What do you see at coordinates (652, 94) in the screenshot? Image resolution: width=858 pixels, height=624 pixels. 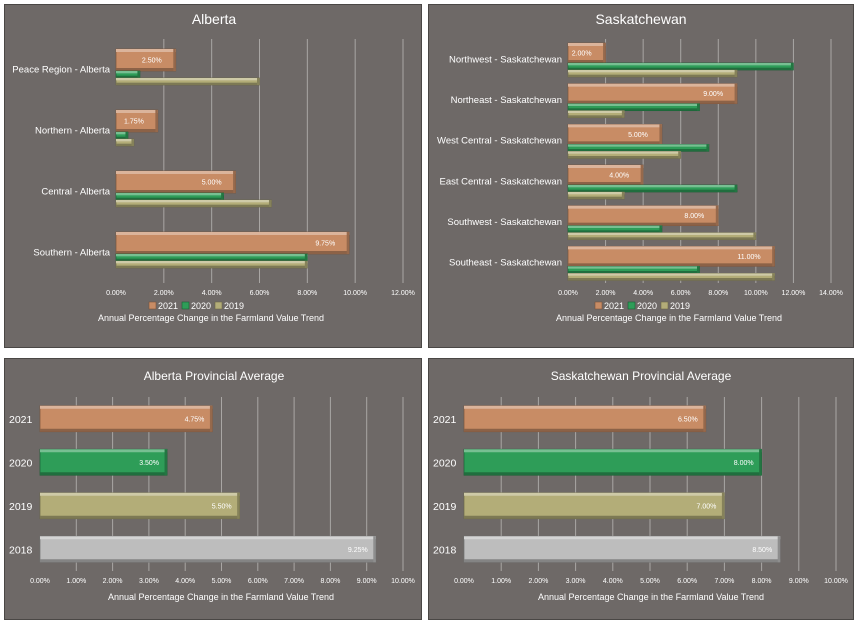 I see `bar-2021-northeast-saskatchewan` at bounding box center [652, 94].